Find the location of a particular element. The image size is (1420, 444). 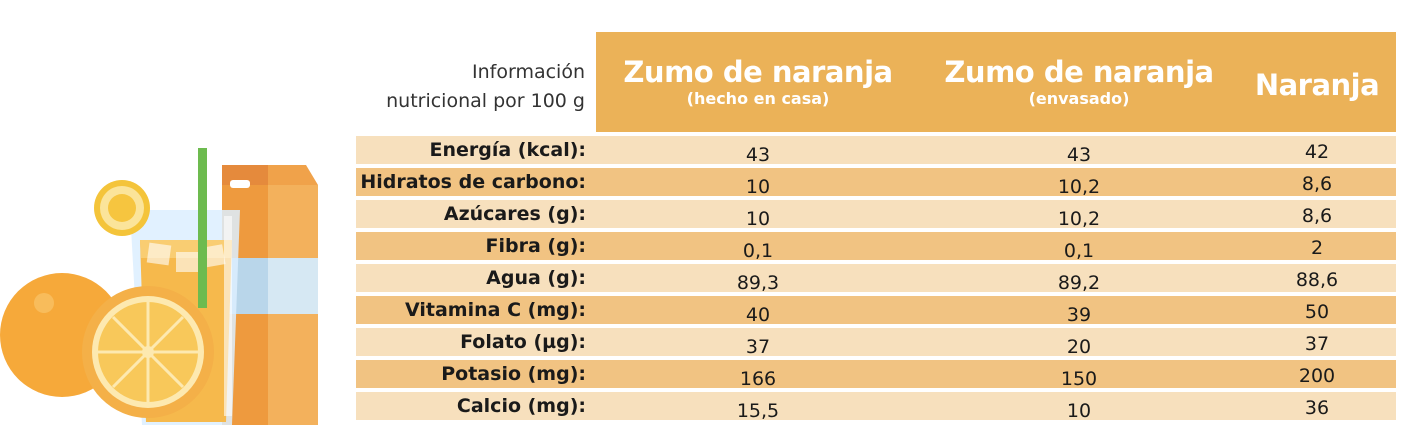

caption-line-1: Información is located at coordinates (528, 72).